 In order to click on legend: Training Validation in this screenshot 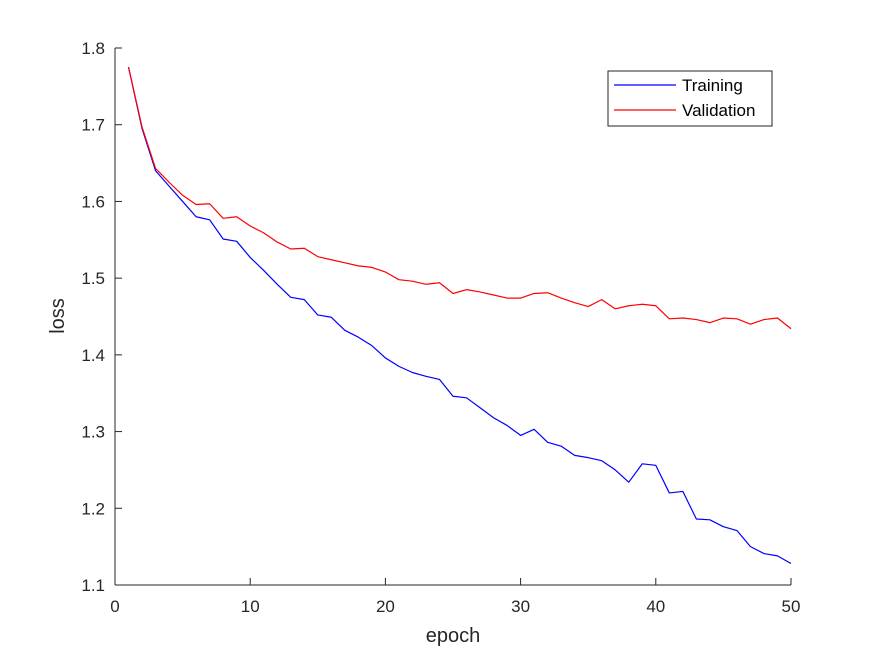, I will do `click(690, 98)`.